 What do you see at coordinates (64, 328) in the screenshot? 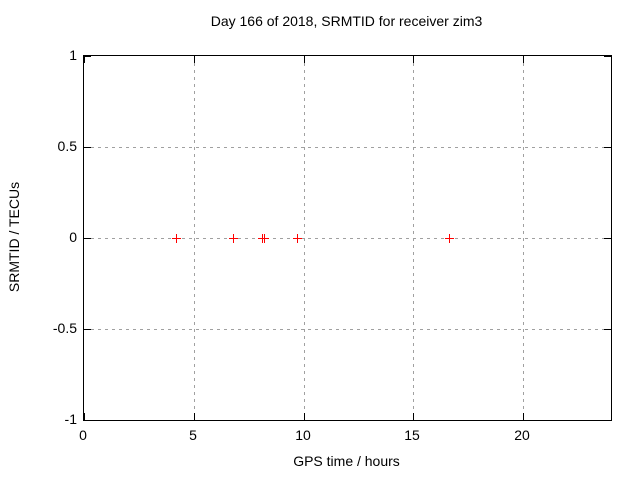
I see `y-tick-label: -0.5` at bounding box center [64, 328].